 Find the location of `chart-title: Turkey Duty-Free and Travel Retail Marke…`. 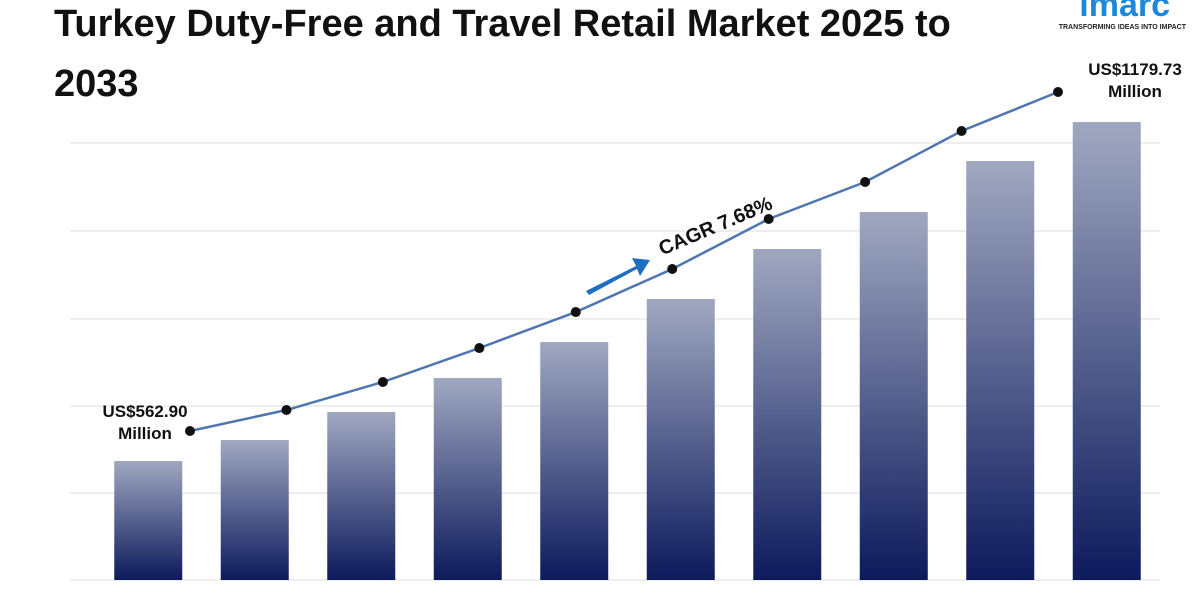

chart-title: Turkey Duty-Free and Travel Retail Marke… is located at coordinates (502, 54).